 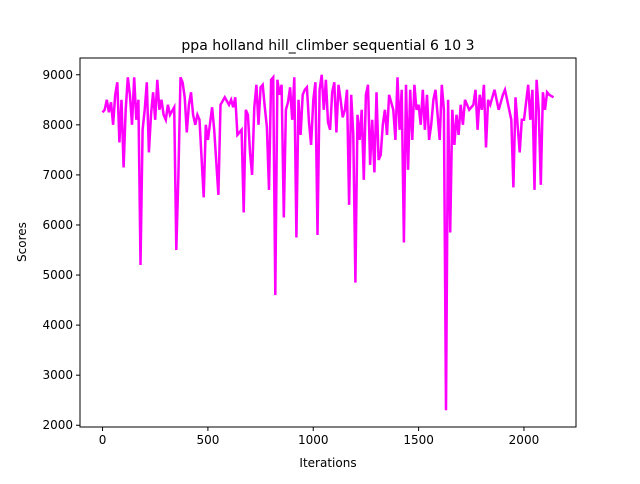 What do you see at coordinates (207, 440) in the screenshot?
I see `x-tick-label: 500` at bounding box center [207, 440].